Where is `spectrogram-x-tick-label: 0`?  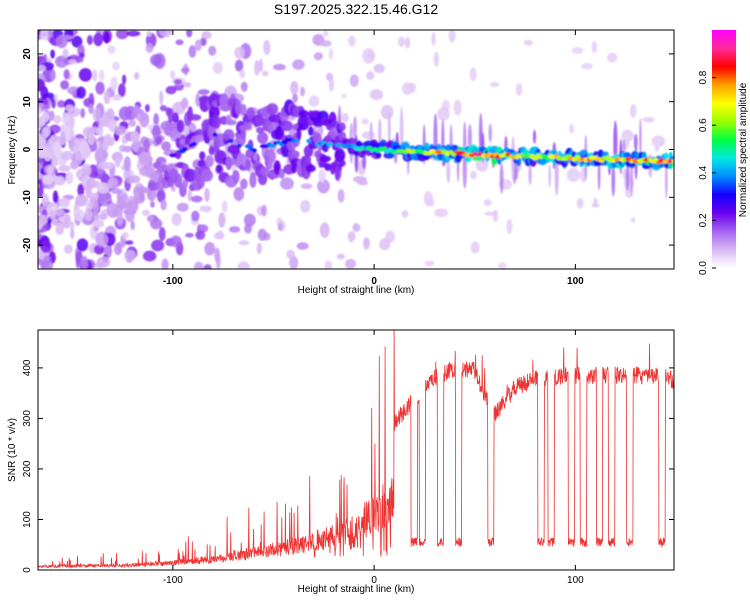 spectrogram-x-tick-label: 0 is located at coordinates (374, 281).